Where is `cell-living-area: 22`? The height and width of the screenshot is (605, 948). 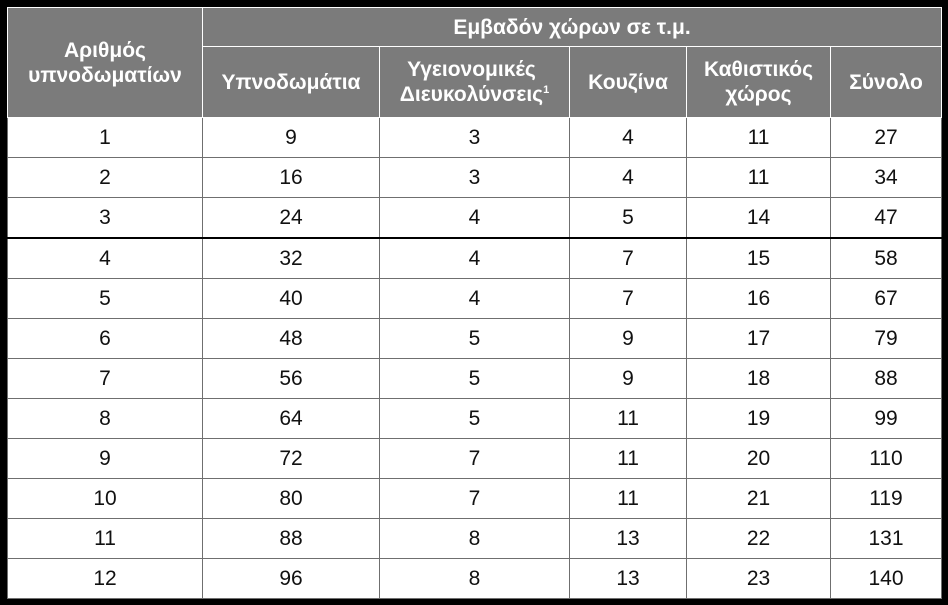
cell-living-area: 22 is located at coordinates (758, 538).